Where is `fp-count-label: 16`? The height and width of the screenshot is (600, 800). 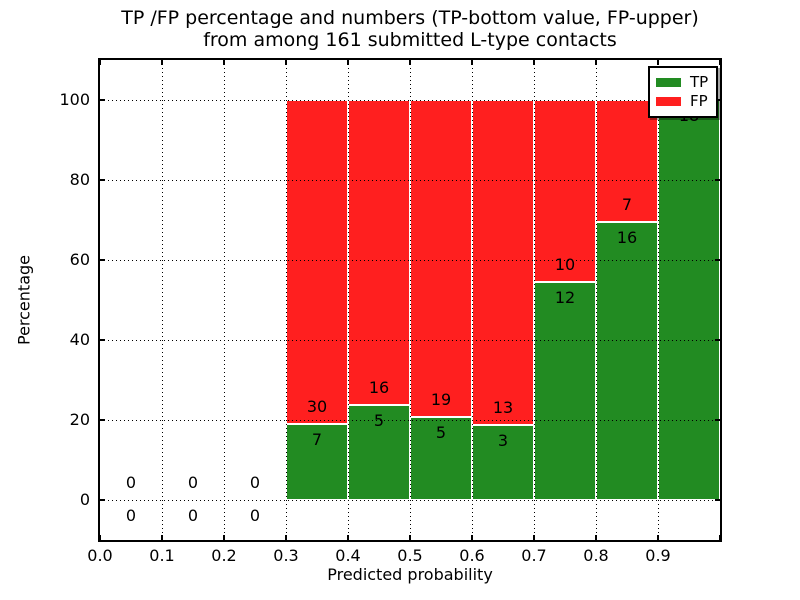 fp-count-label: 16 is located at coordinates (379, 387).